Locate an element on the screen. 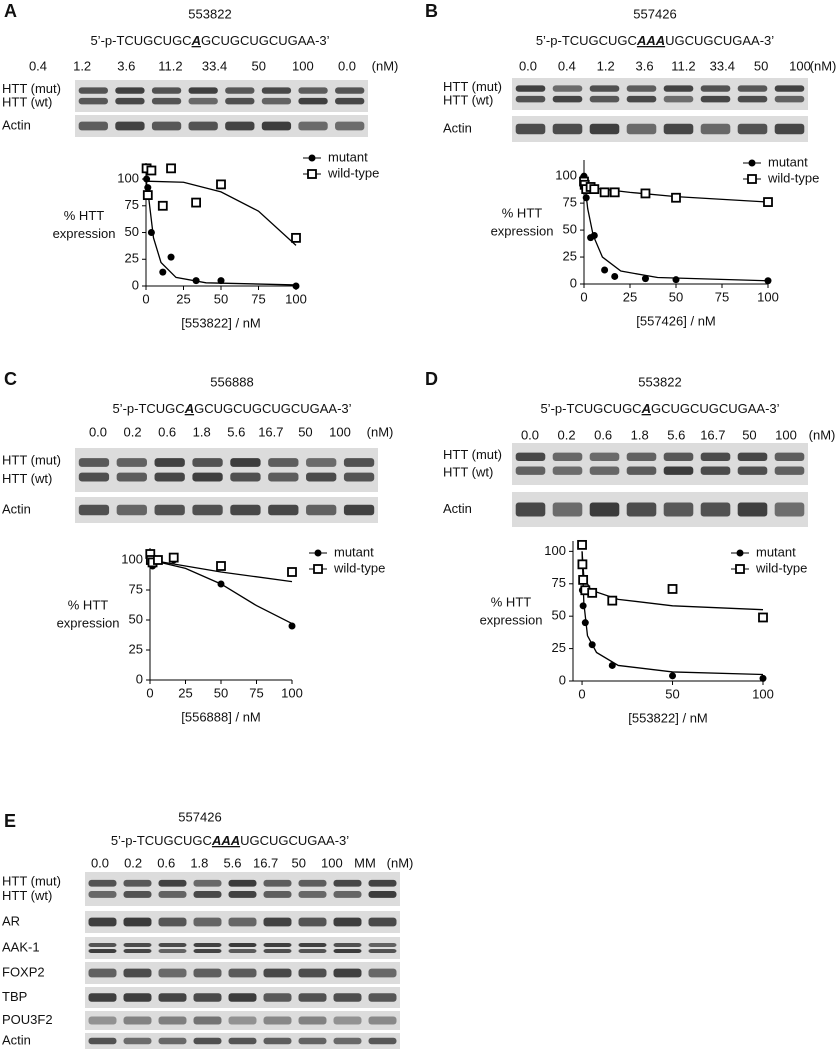 Image resolution: width=838 pixels, height=1055 pixels. x-tick-label: 25 is located at coordinates (183, 298).